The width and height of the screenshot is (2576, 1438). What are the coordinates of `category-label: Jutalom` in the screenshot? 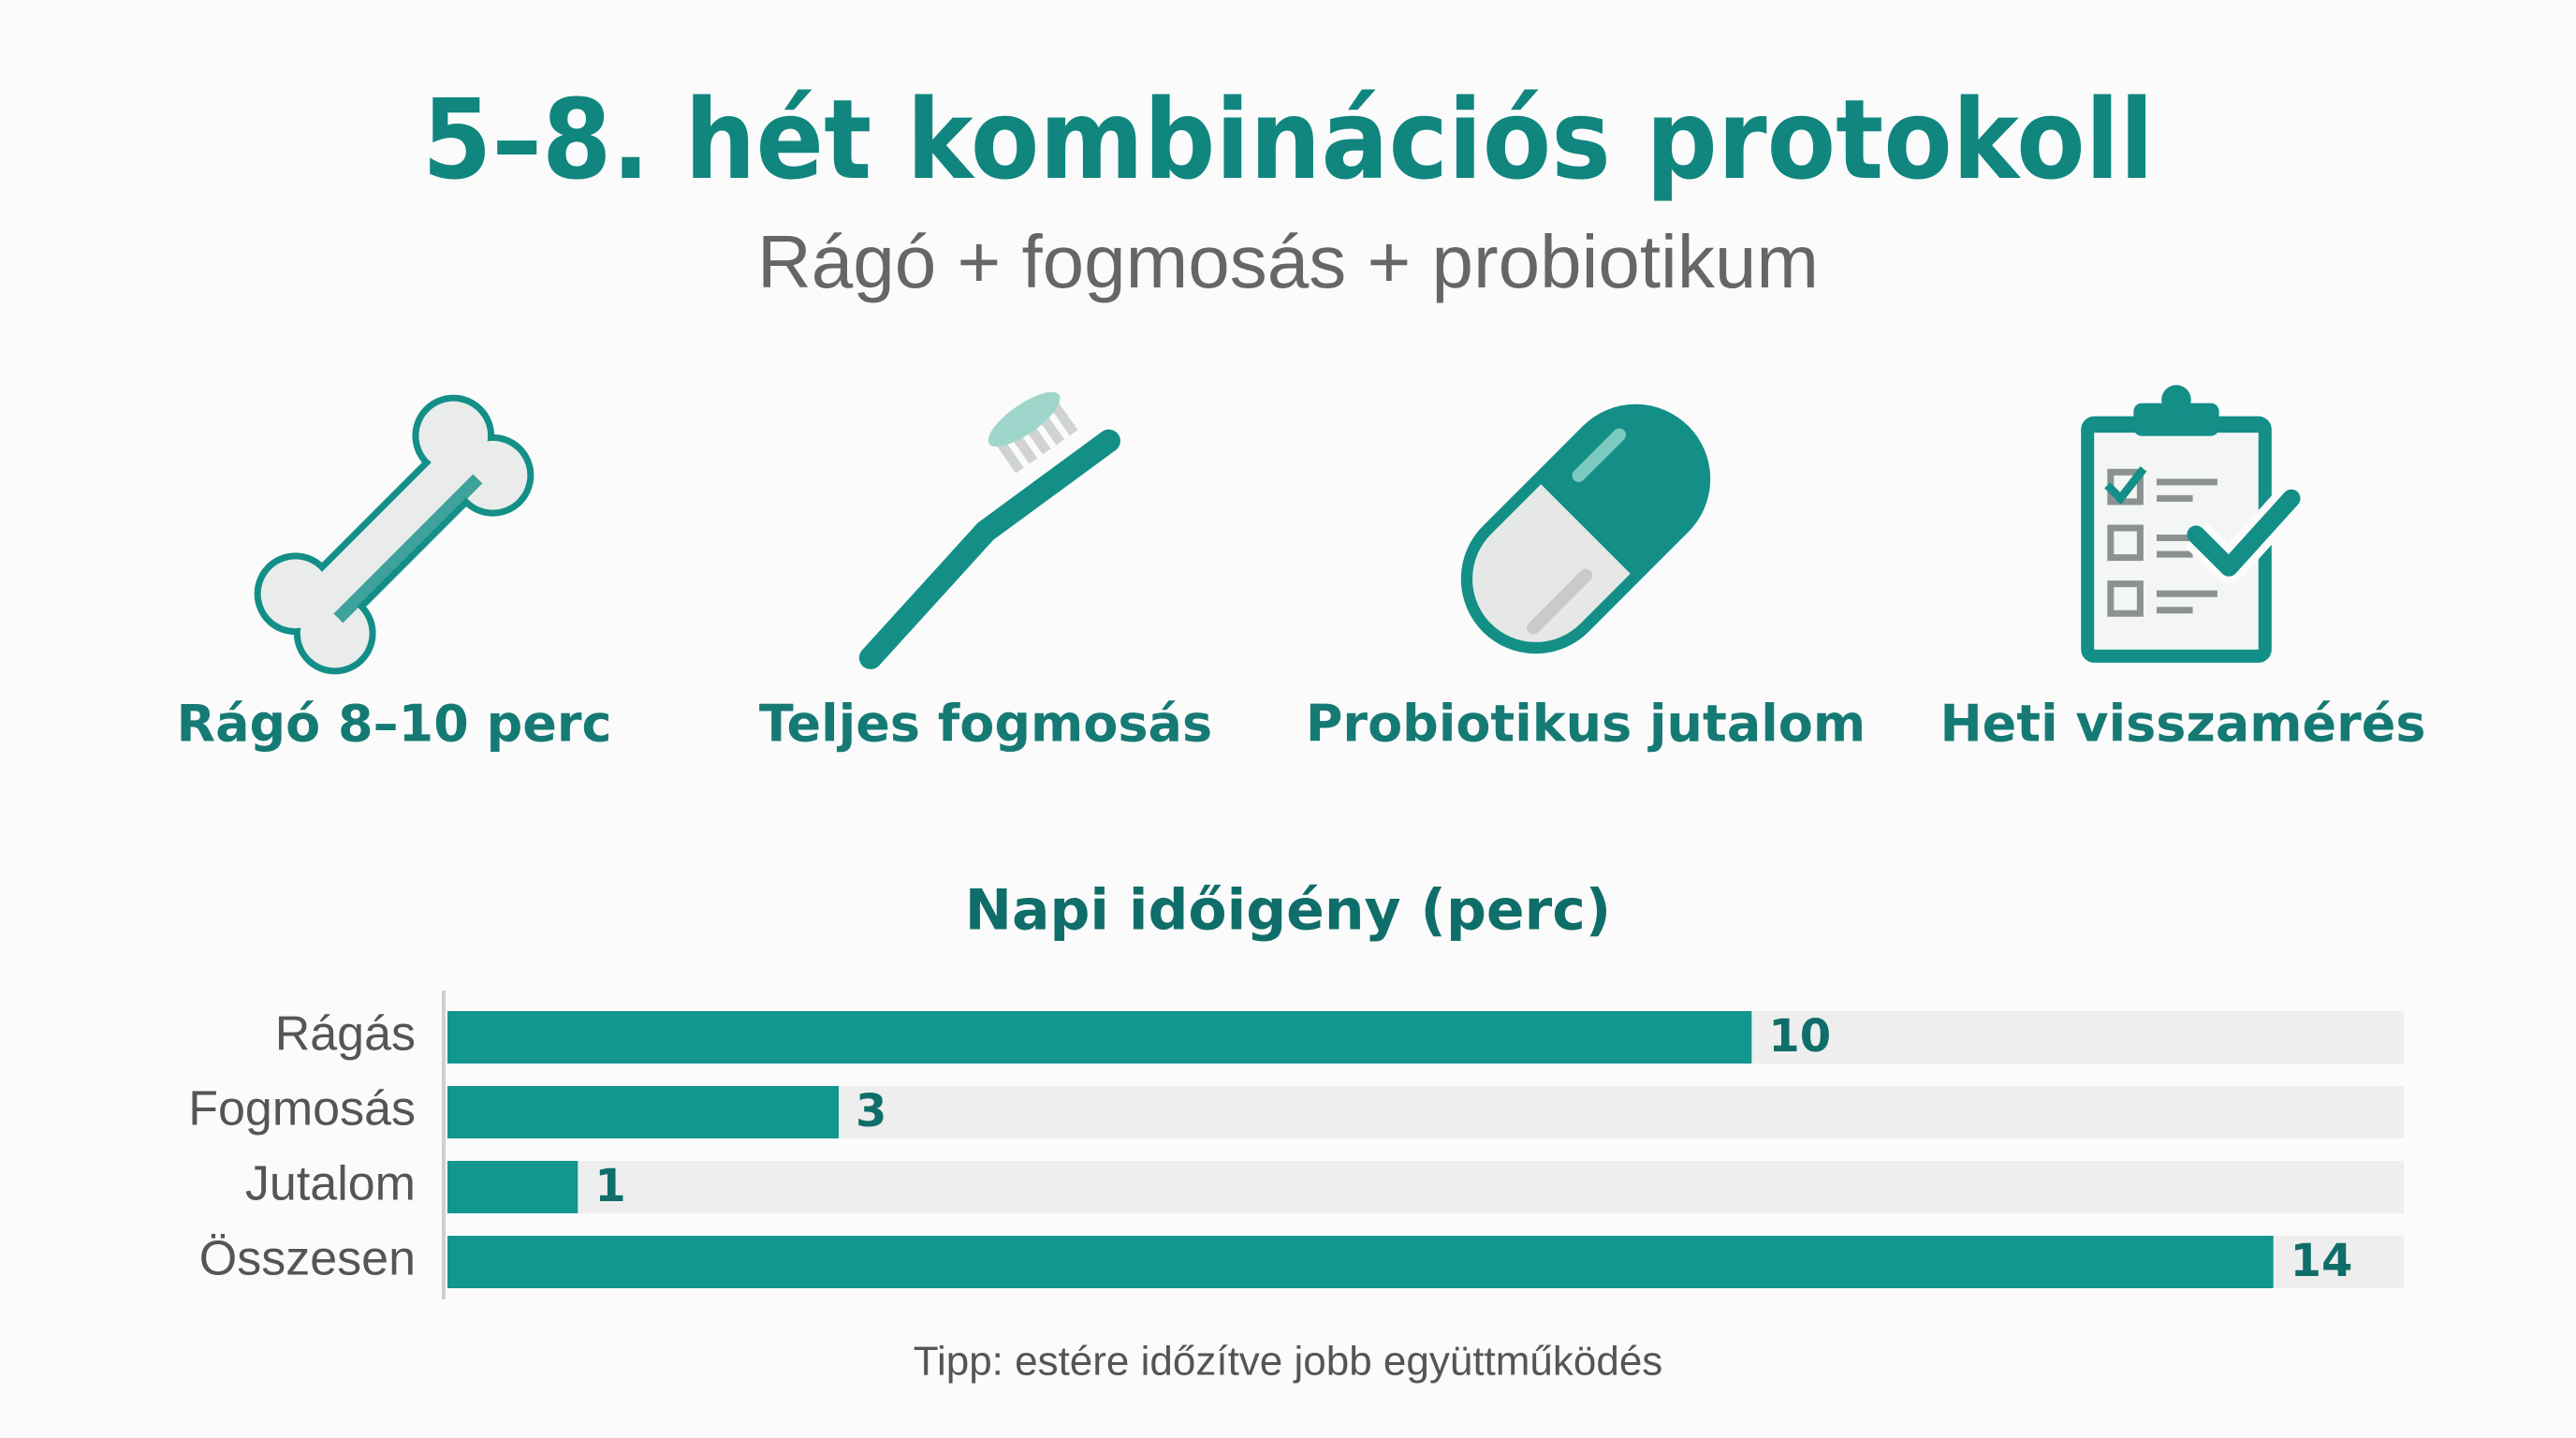 It's located at (330, 1184).